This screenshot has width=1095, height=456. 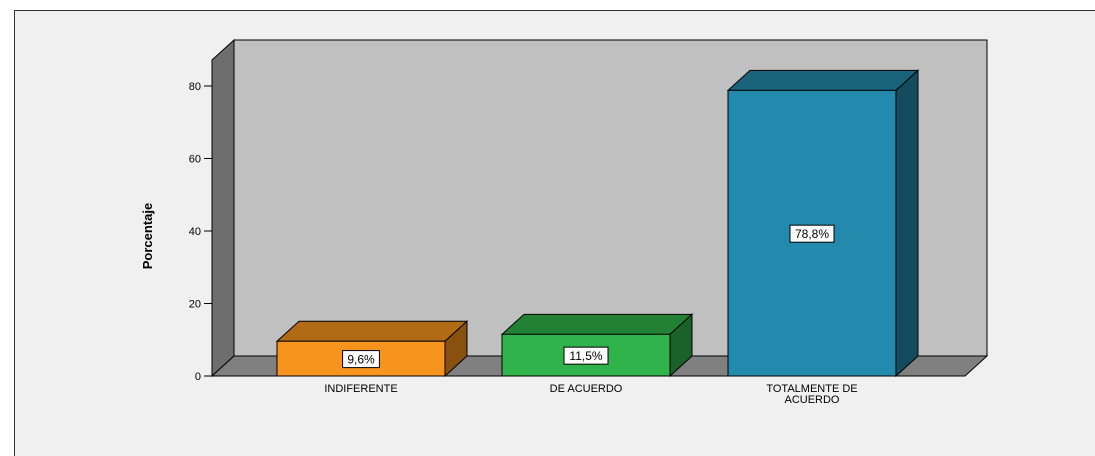 I want to click on bar-group: 11,5% DE ACUERDO, so click(x=597, y=354).